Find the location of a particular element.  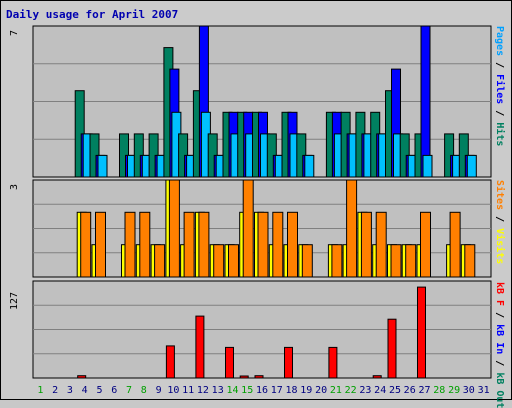

x-tick-label-day-29: 29 is located at coordinates (454, 390).